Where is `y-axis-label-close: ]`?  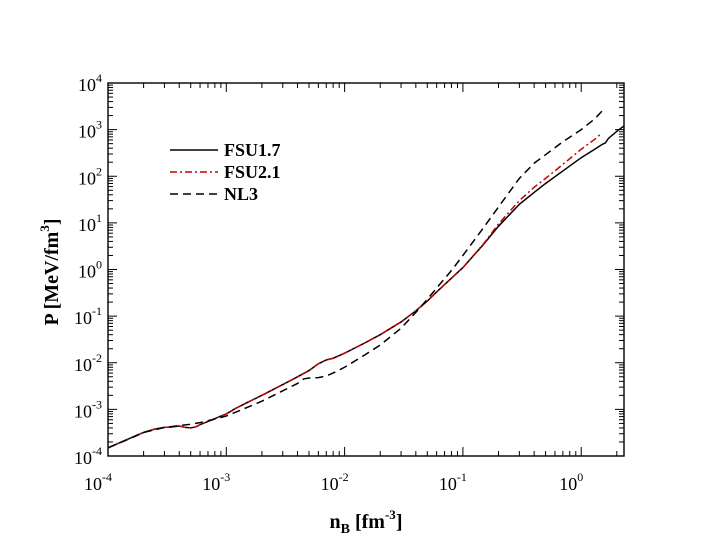 y-axis-label-close: ] is located at coordinates (52, 221).